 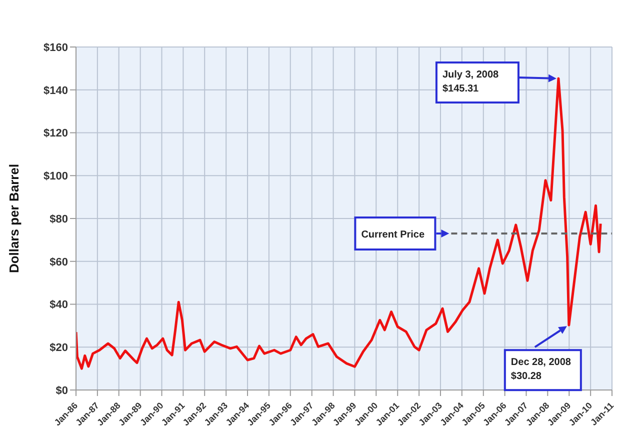 I want to click on y-tick-label: $80, so click(x=59, y=219).